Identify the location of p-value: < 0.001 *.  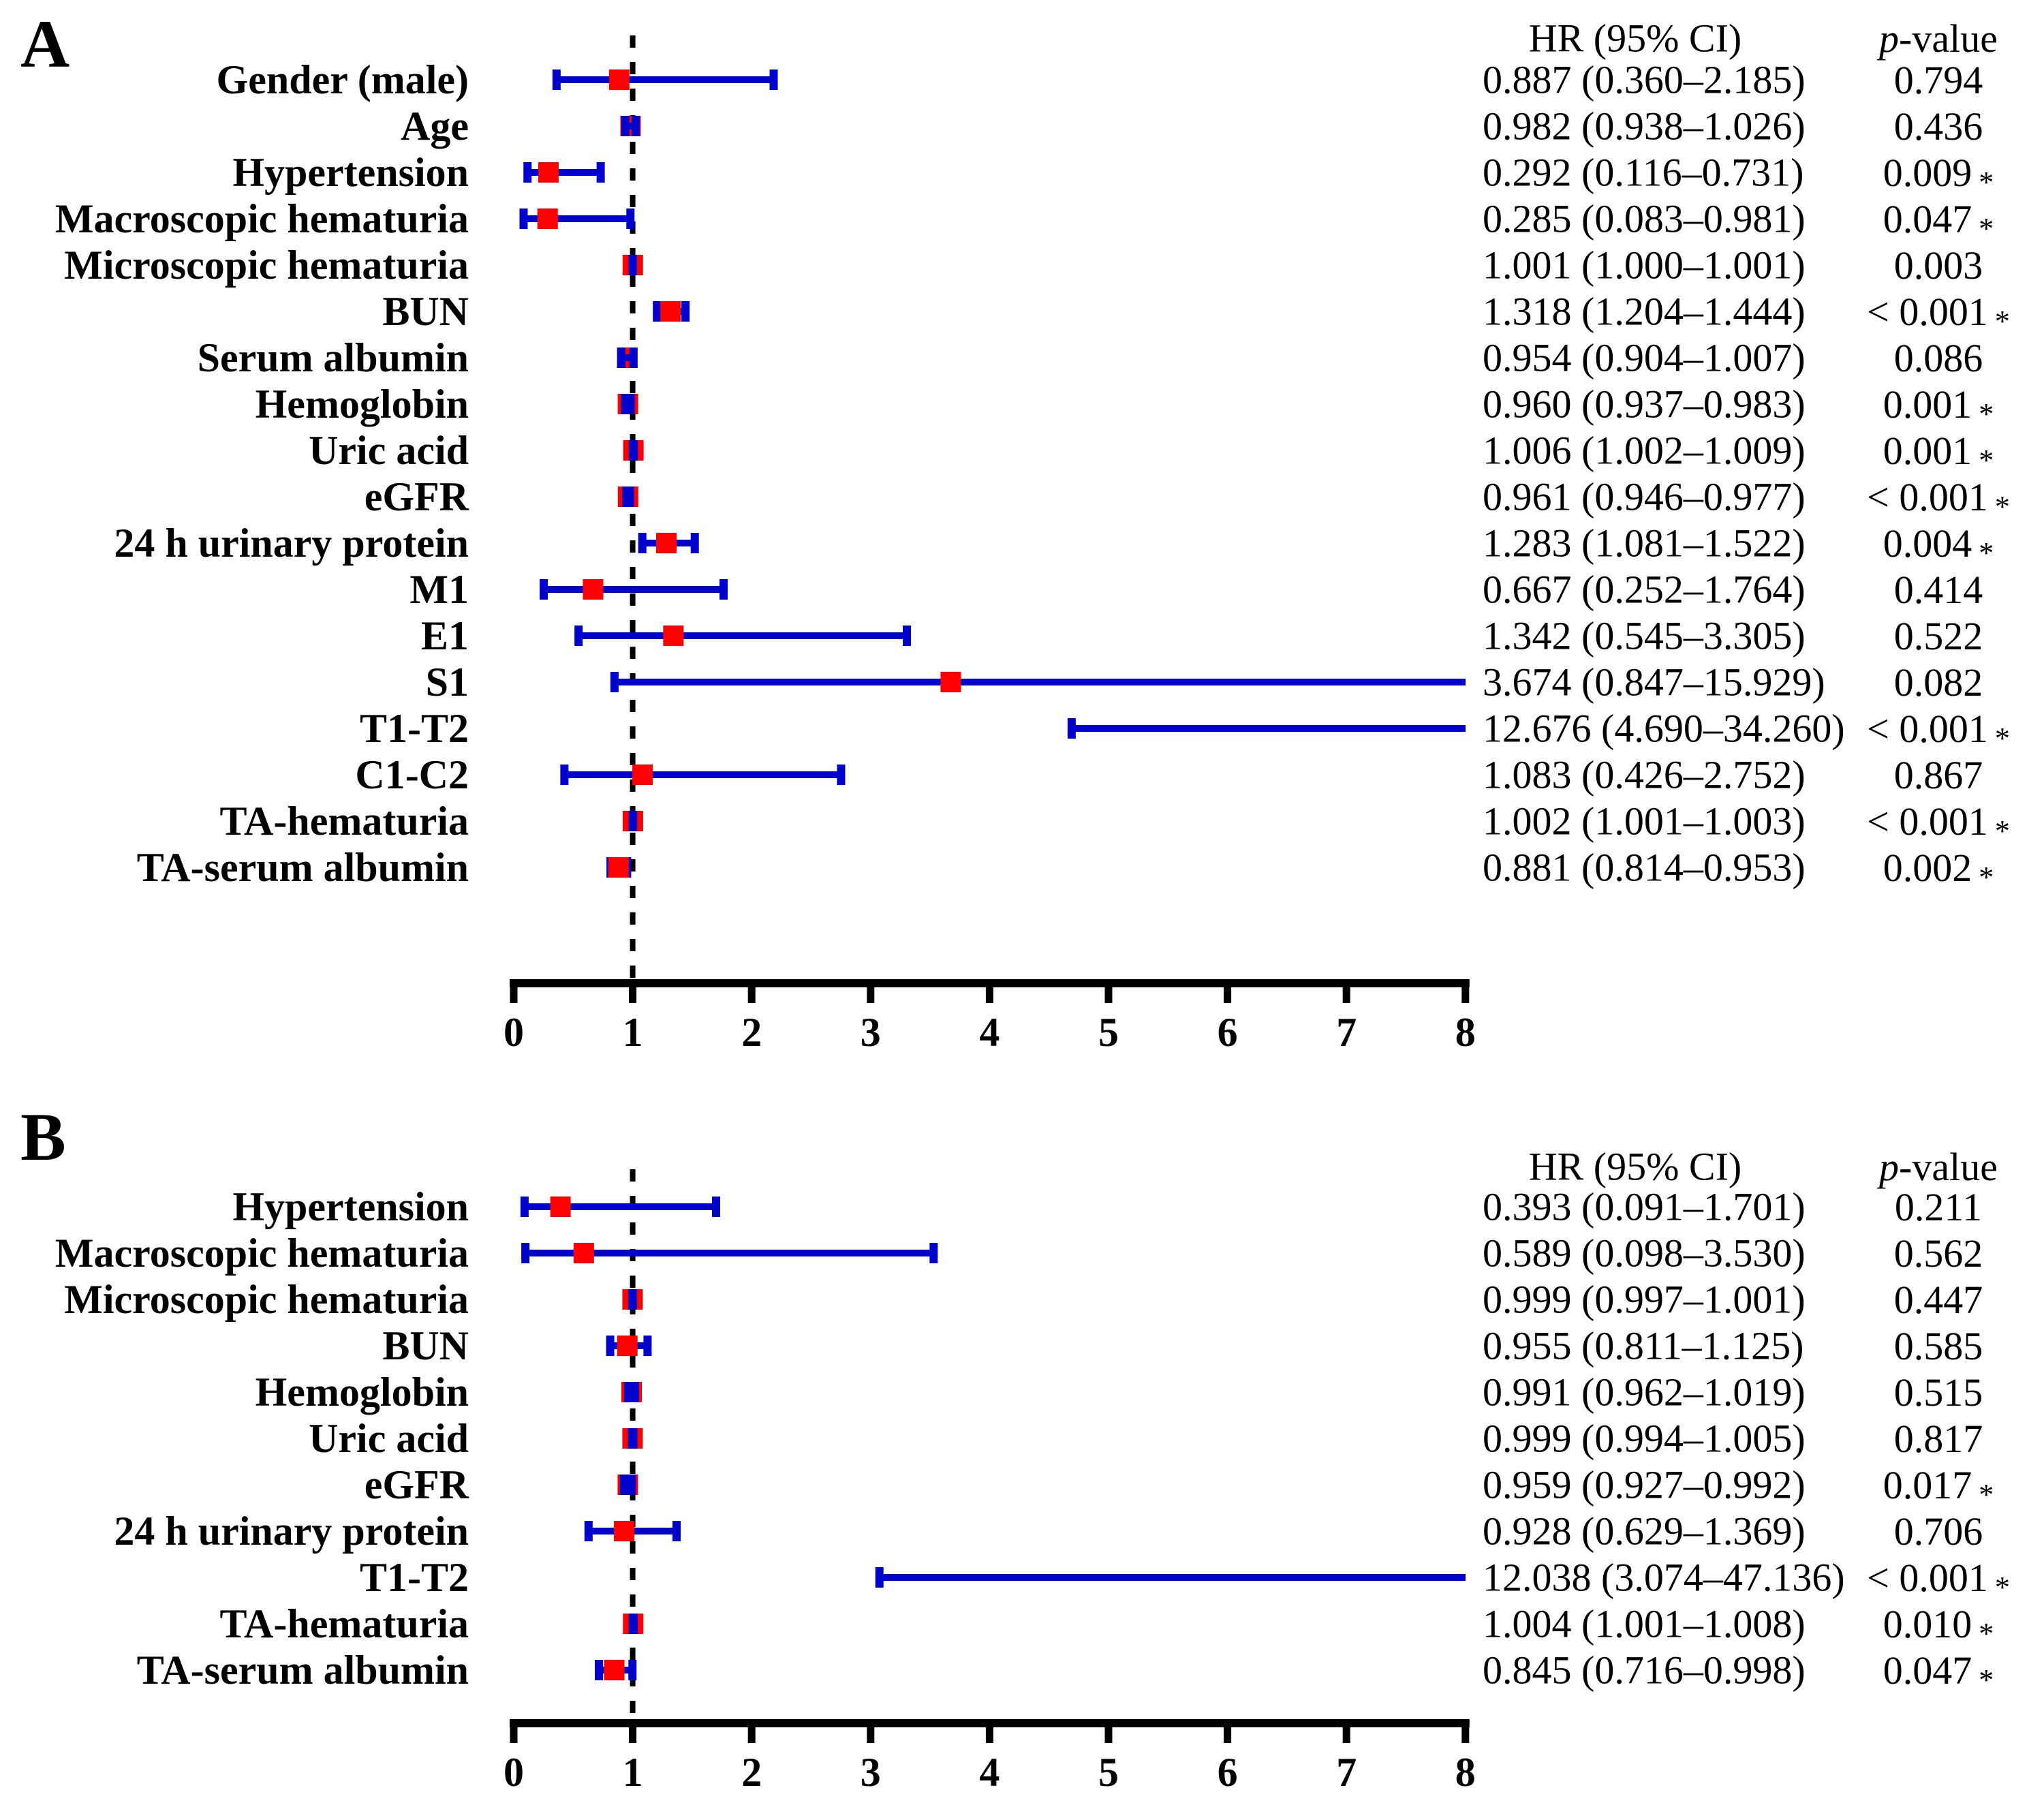
(1938, 824).